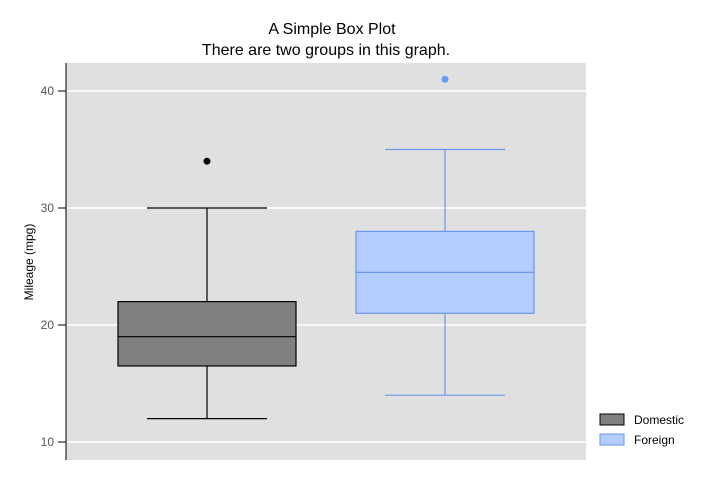  What do you see at coordinates (326, 50) in the screenshot?
I see `chart-subtitle: There are two groups in this graph.` at bounding box center [326, 50].